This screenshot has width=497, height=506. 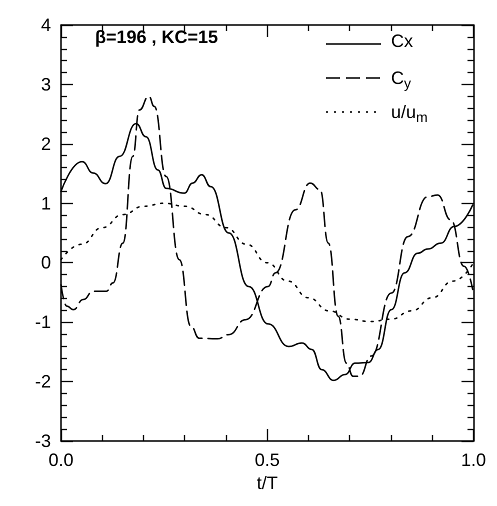 I want to click on x-tick-label: 0.5, so click(x=267, y=460).